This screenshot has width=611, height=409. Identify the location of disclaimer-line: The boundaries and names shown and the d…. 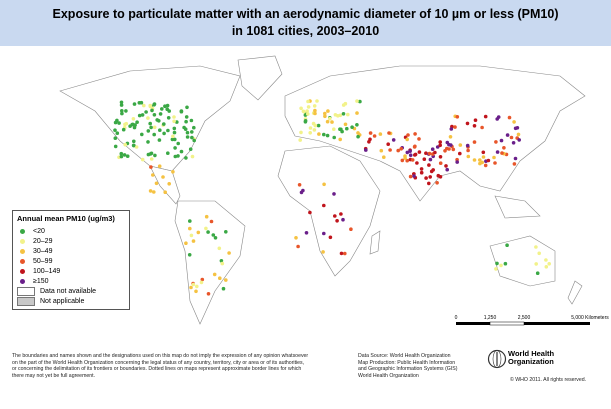
(160, 356).